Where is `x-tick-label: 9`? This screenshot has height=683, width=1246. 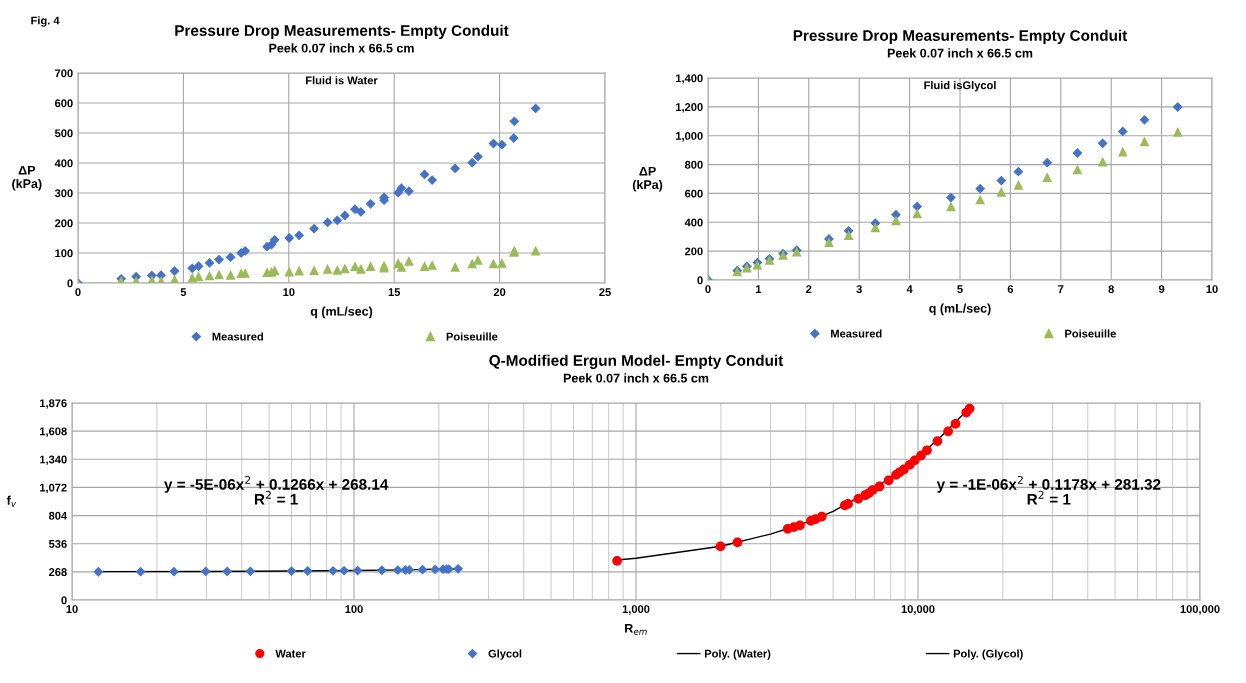
x-tick-label: 9 is located at coordinates (1161, 289).